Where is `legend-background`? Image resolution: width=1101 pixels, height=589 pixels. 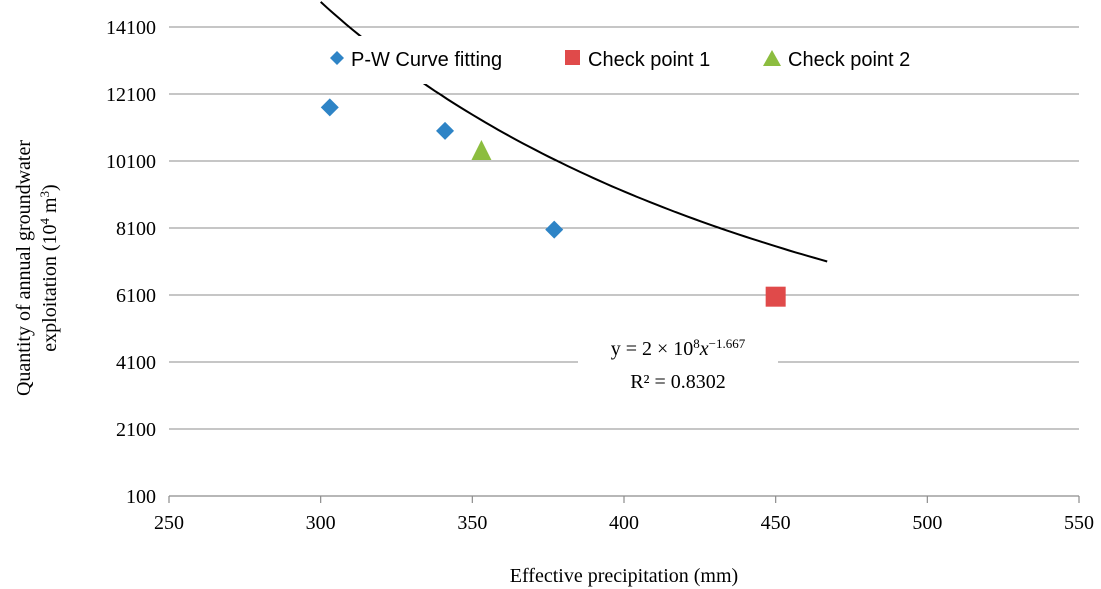
legend-background is located at coordinates (628, 60).